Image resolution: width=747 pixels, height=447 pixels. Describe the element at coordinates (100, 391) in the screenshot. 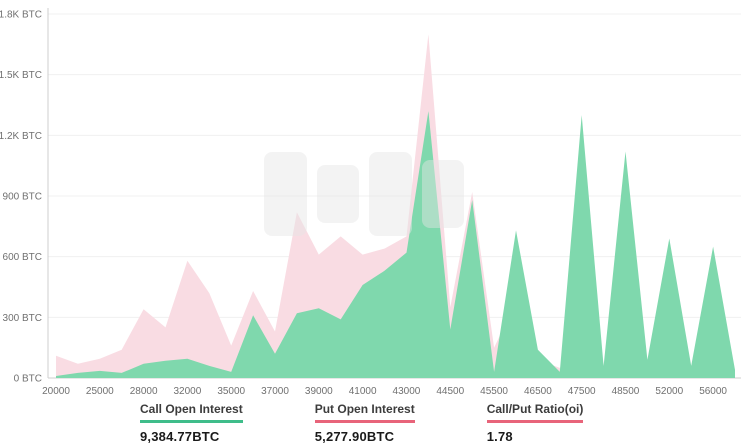

I see `x-axis-label: 25000` at that location.